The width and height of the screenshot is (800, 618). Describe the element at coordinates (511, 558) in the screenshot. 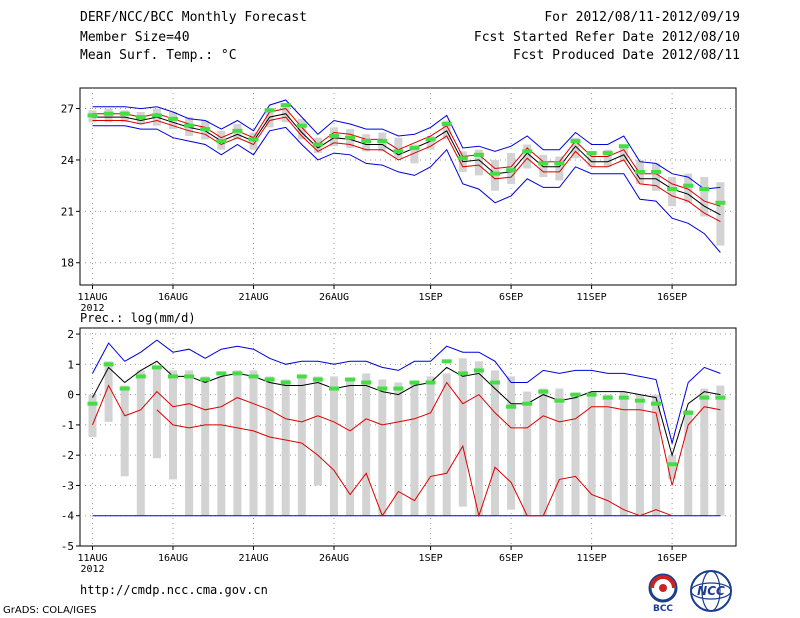

I see `x-tick-label: 6SEP` at that location.